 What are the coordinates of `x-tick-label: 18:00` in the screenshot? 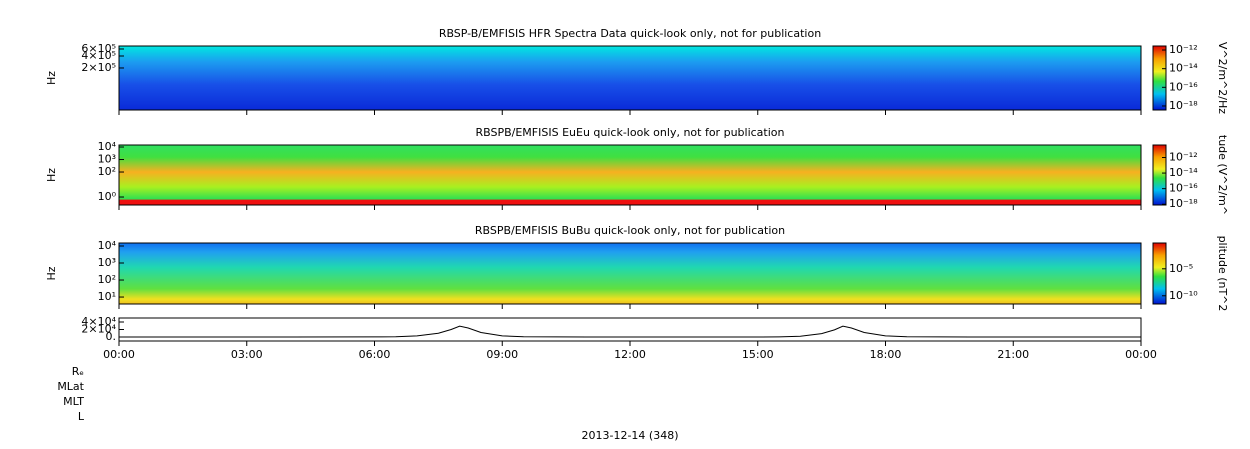 It's located at (886, 354).